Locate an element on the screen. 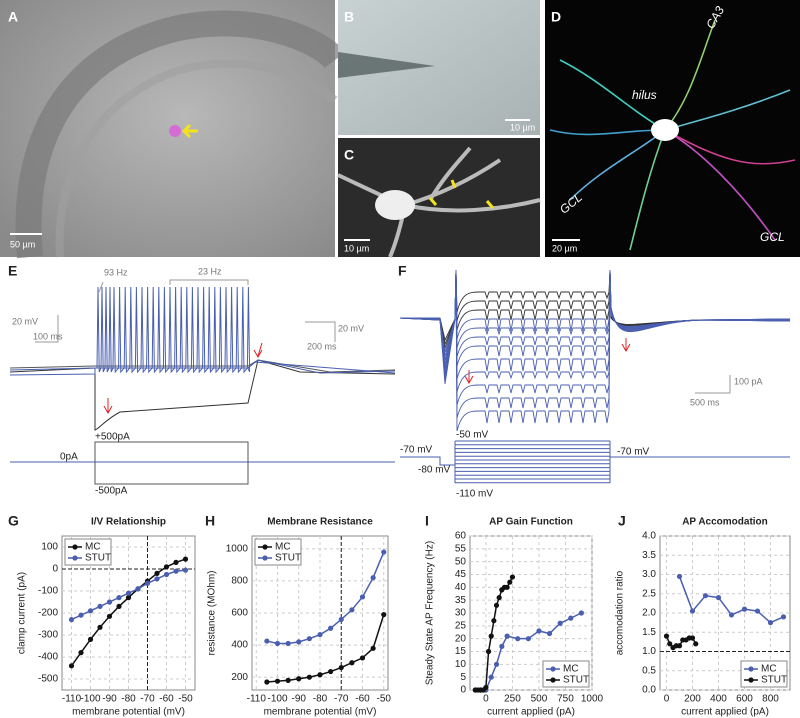 This screenshot has width=800, height=718. voltage-label: -80 mV is located at coordinates (434, 470).